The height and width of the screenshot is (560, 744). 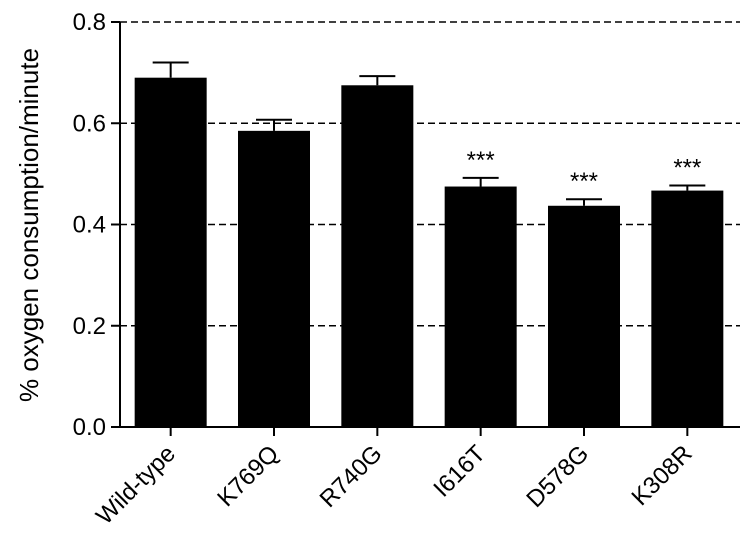 What do you see at coordinates (459, 471) in the screenshot?
I see `x-tick-label: I616T` at bounding box center [459, 471].